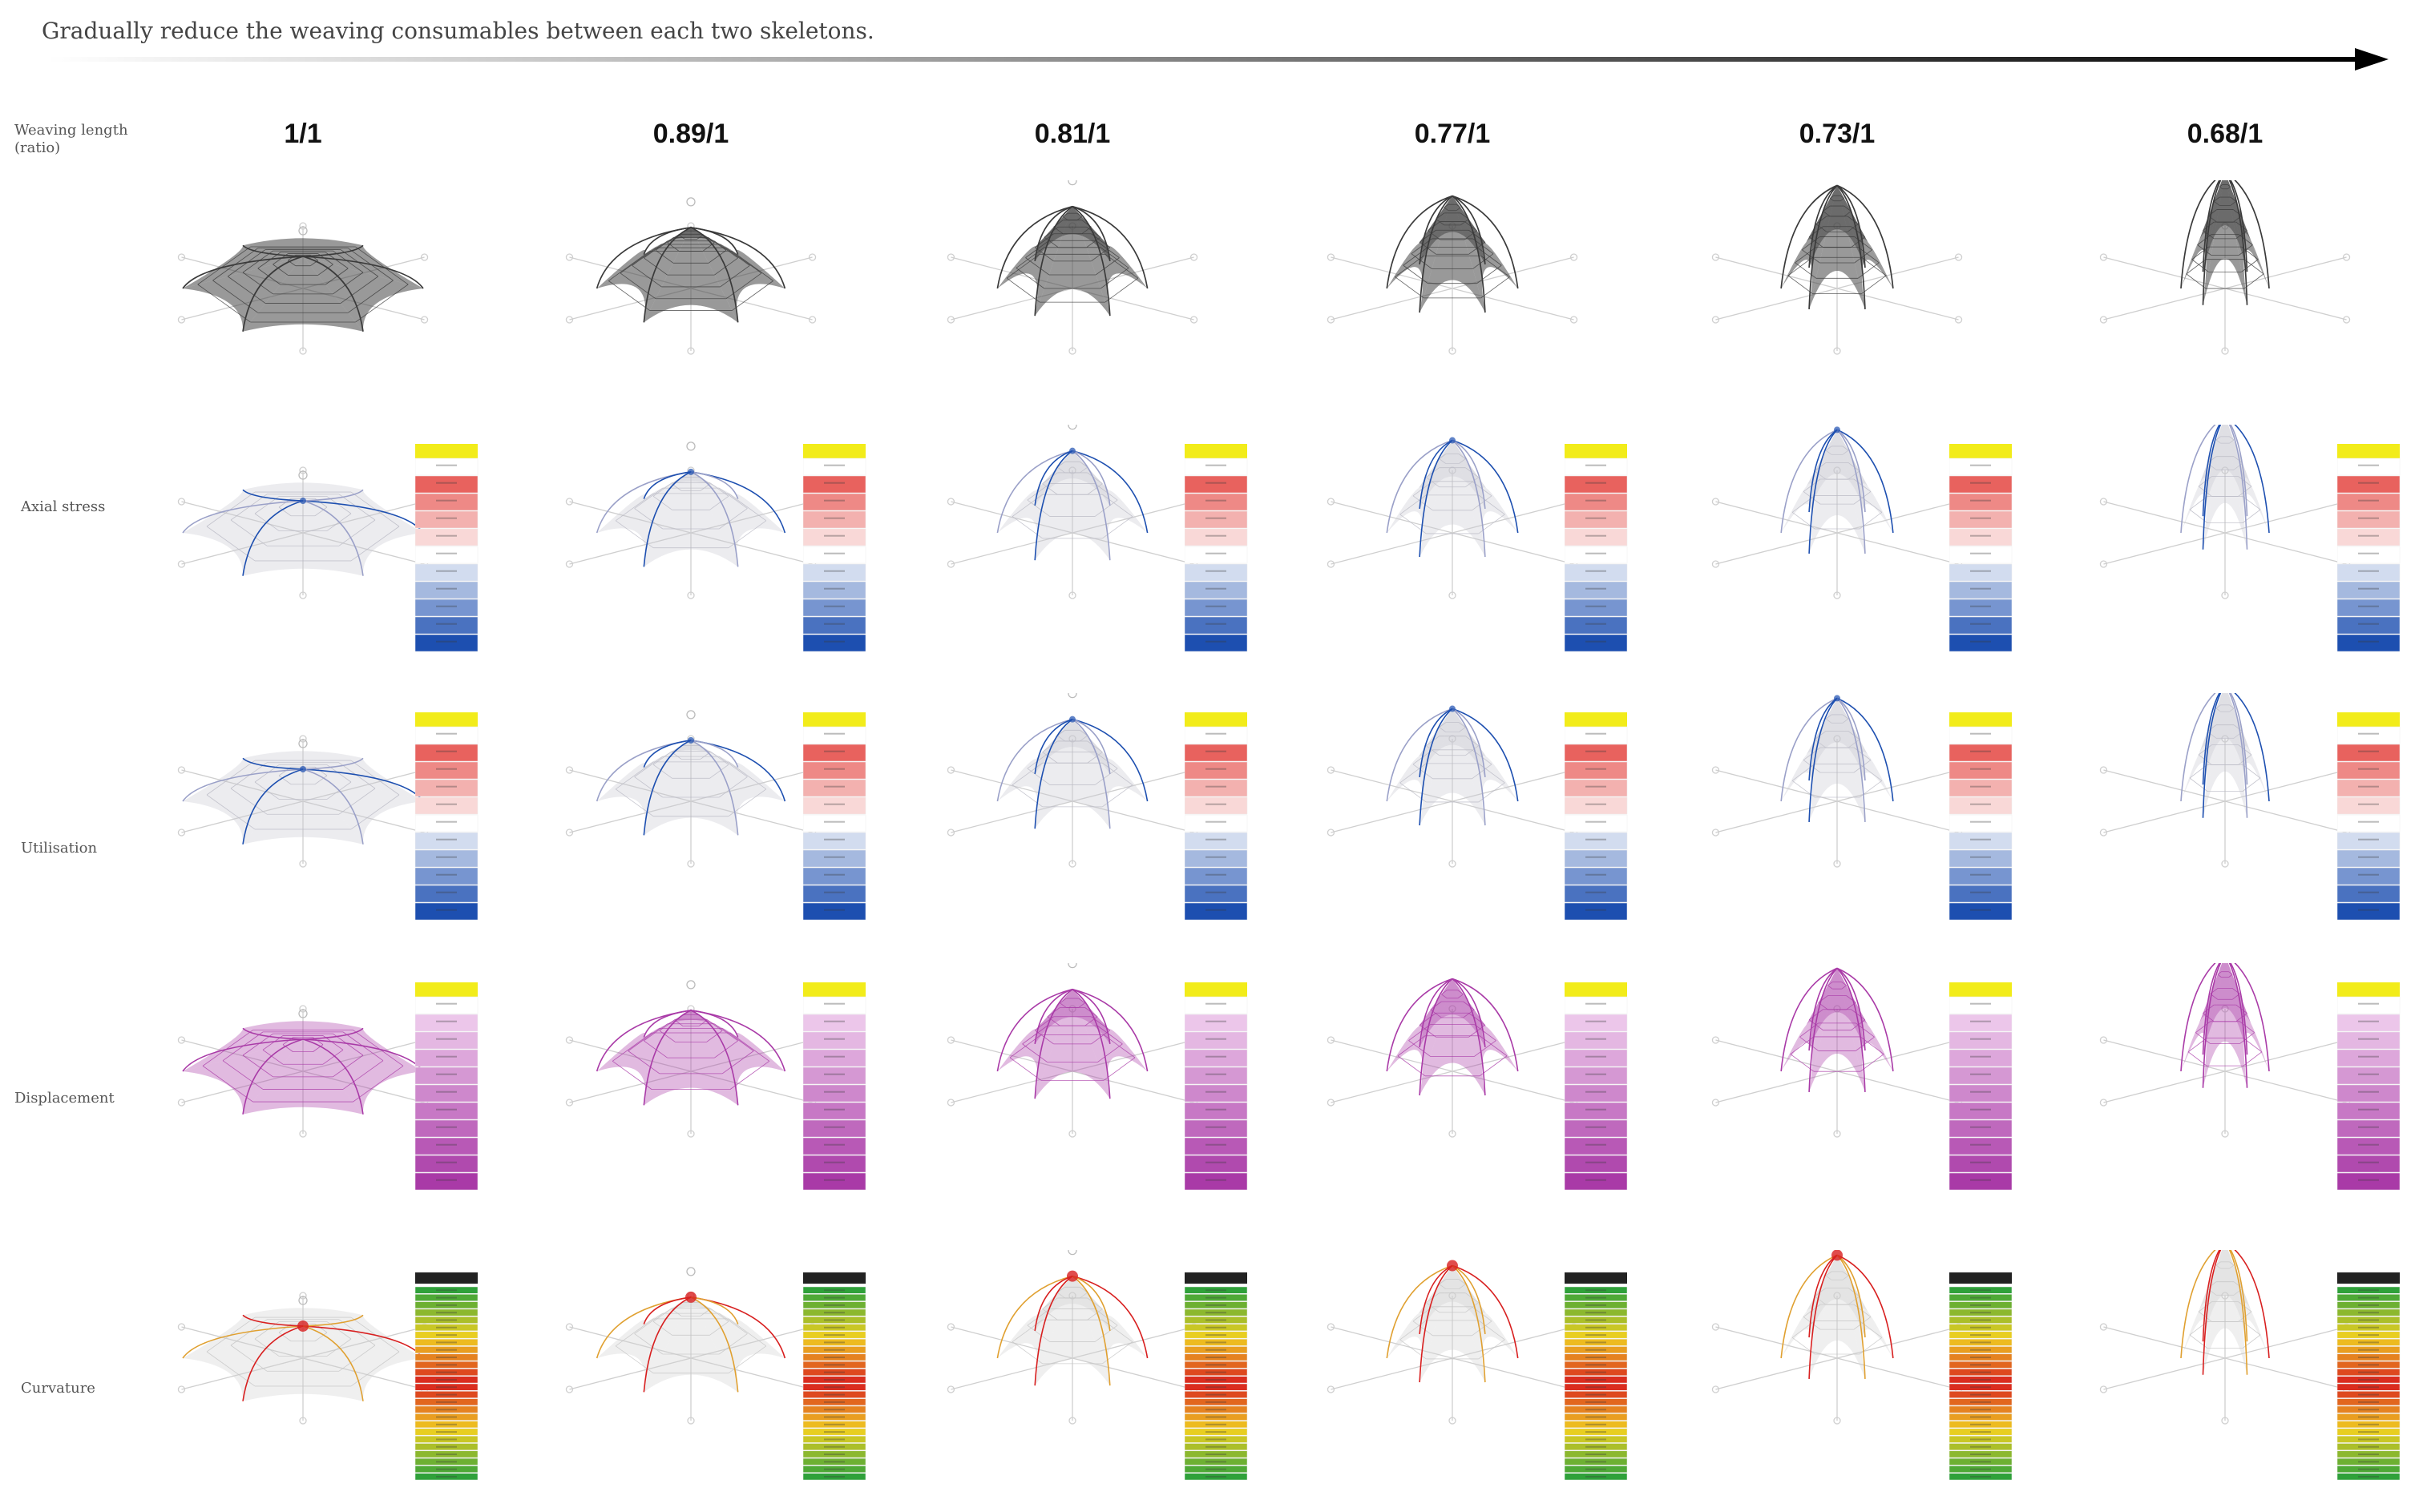  I want to click on row-label-axial-stress: Axial stress, so click(63, 506).